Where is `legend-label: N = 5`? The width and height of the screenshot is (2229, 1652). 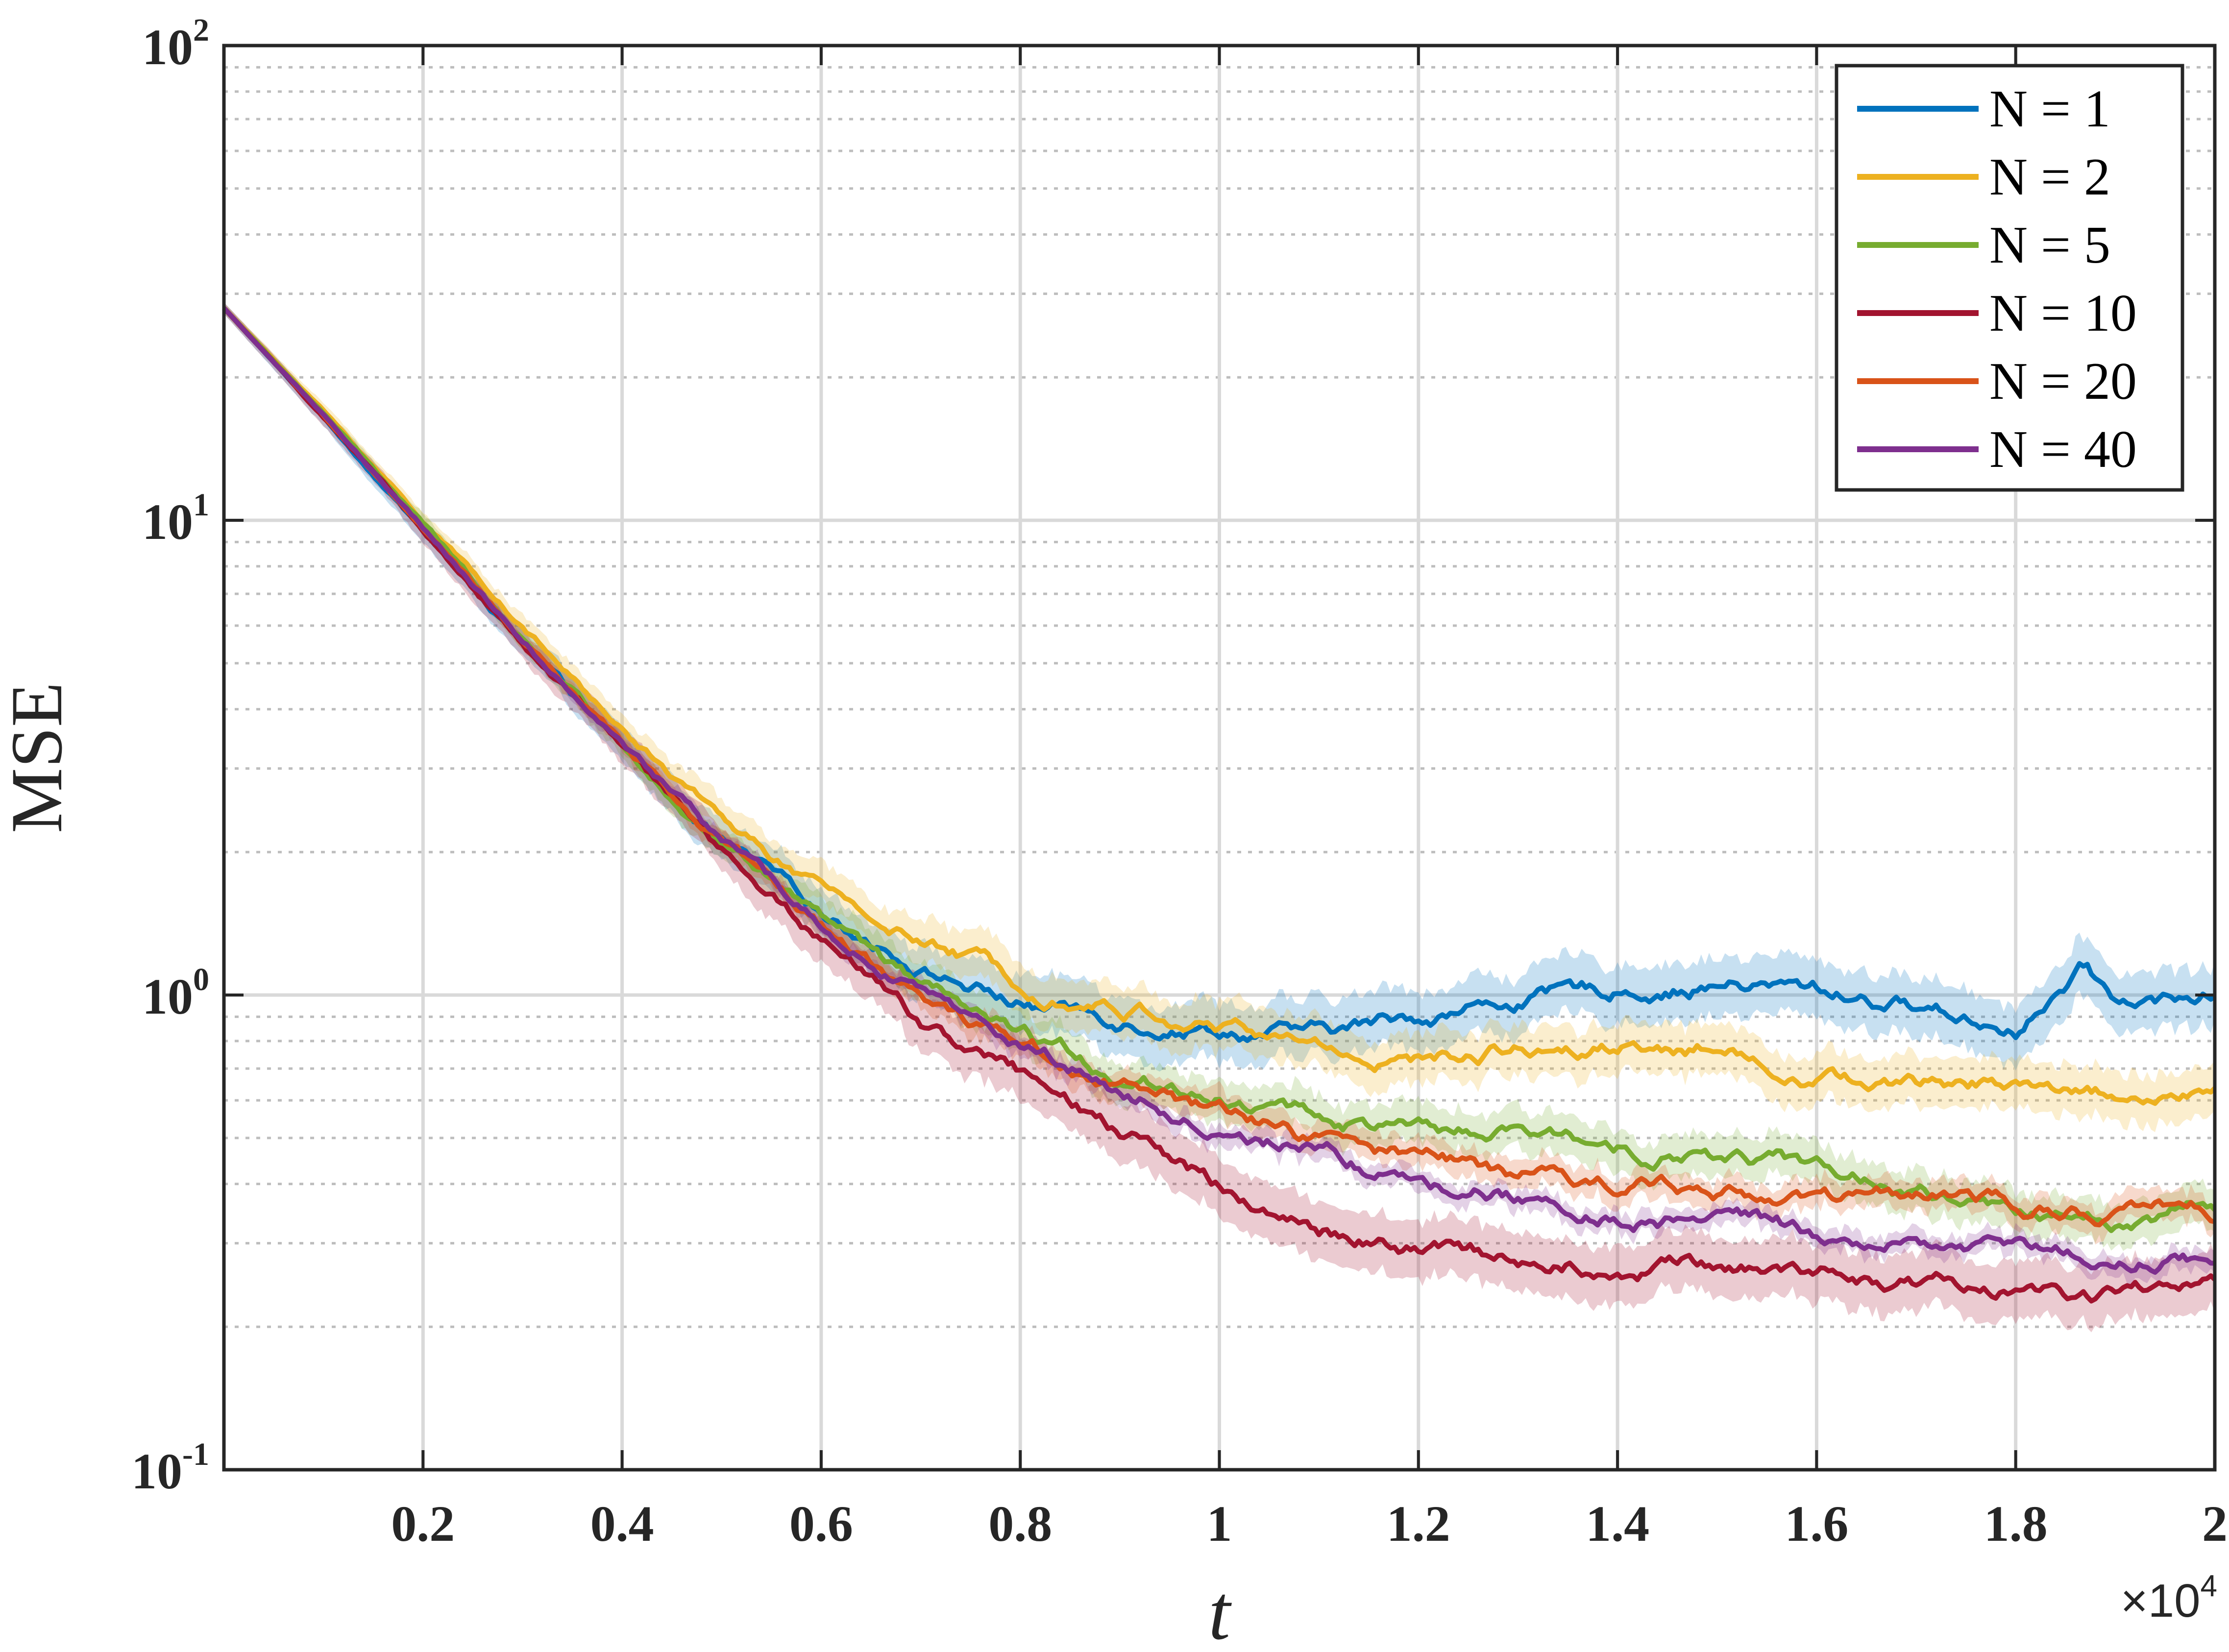 legend-label: N = 5 is located at coordinates (2049, 245).